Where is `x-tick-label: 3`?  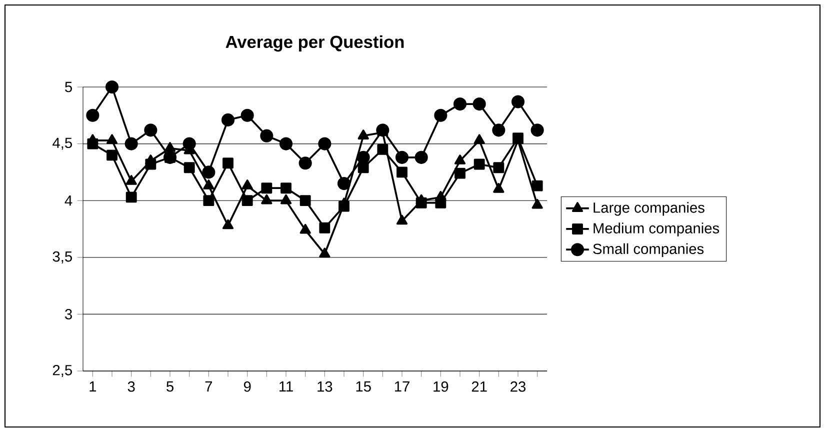 x-tick-label: 3 is located at coordinates (131, 386).